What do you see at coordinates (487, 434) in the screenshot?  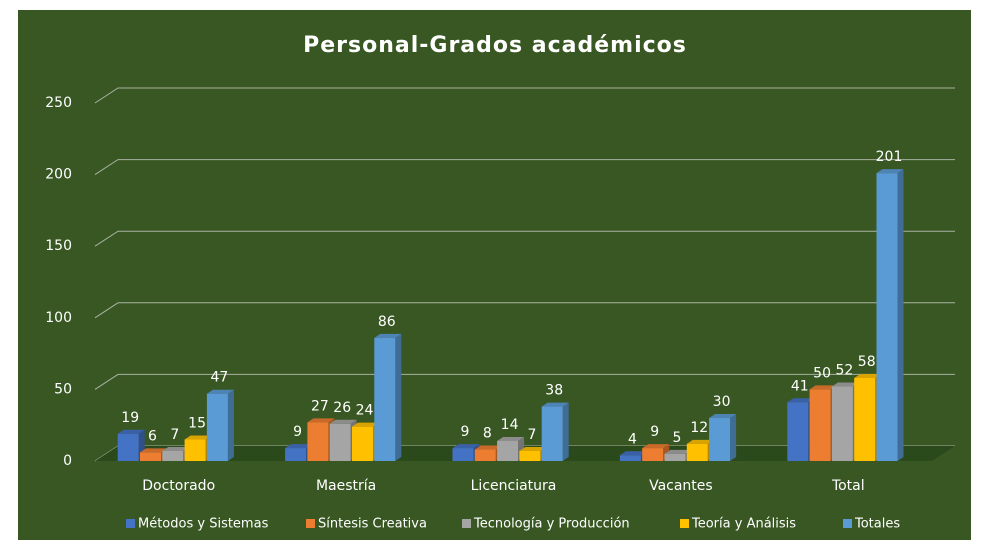 I see `data-label: 8` at bounding box center [487, 434].